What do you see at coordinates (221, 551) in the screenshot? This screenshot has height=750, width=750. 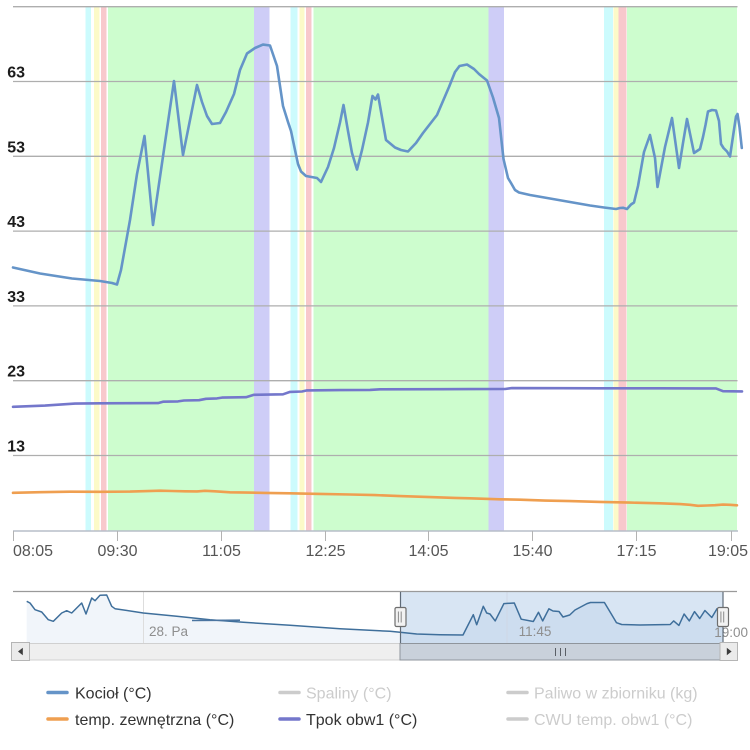 I see `svg-text: 11:05` at bounding box center [221, 551].